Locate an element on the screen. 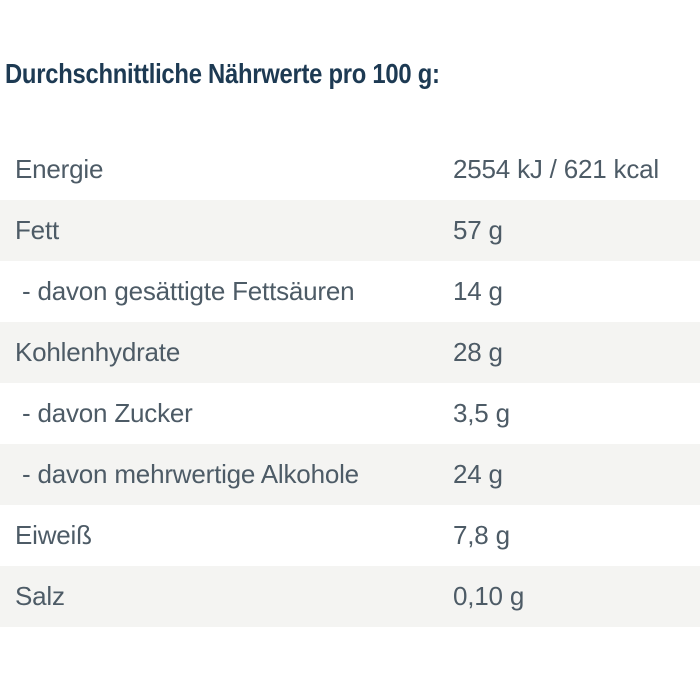  row-value: 2554 kJ / 621 kcal is located at coordinates (556, 169).